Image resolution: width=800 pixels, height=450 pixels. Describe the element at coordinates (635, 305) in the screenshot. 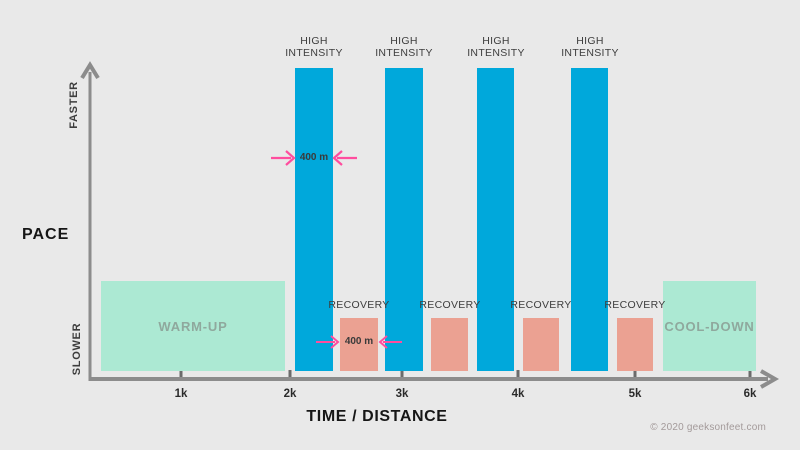

I see `recovery-label-4: RECOVERY` at that location.